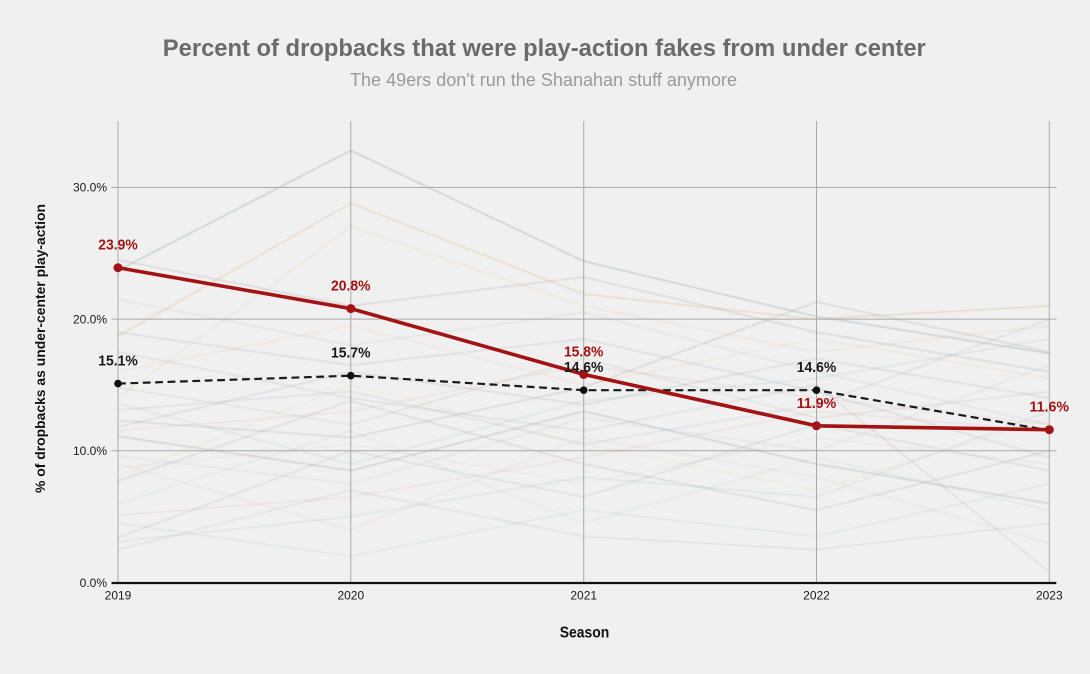 Image resolution: width=1090 pixels, height=674 pixels. What do you see at coordinates (816, 596) in the screenshot?
I see `svg-text: 2022` at bounding box center [816, 596].